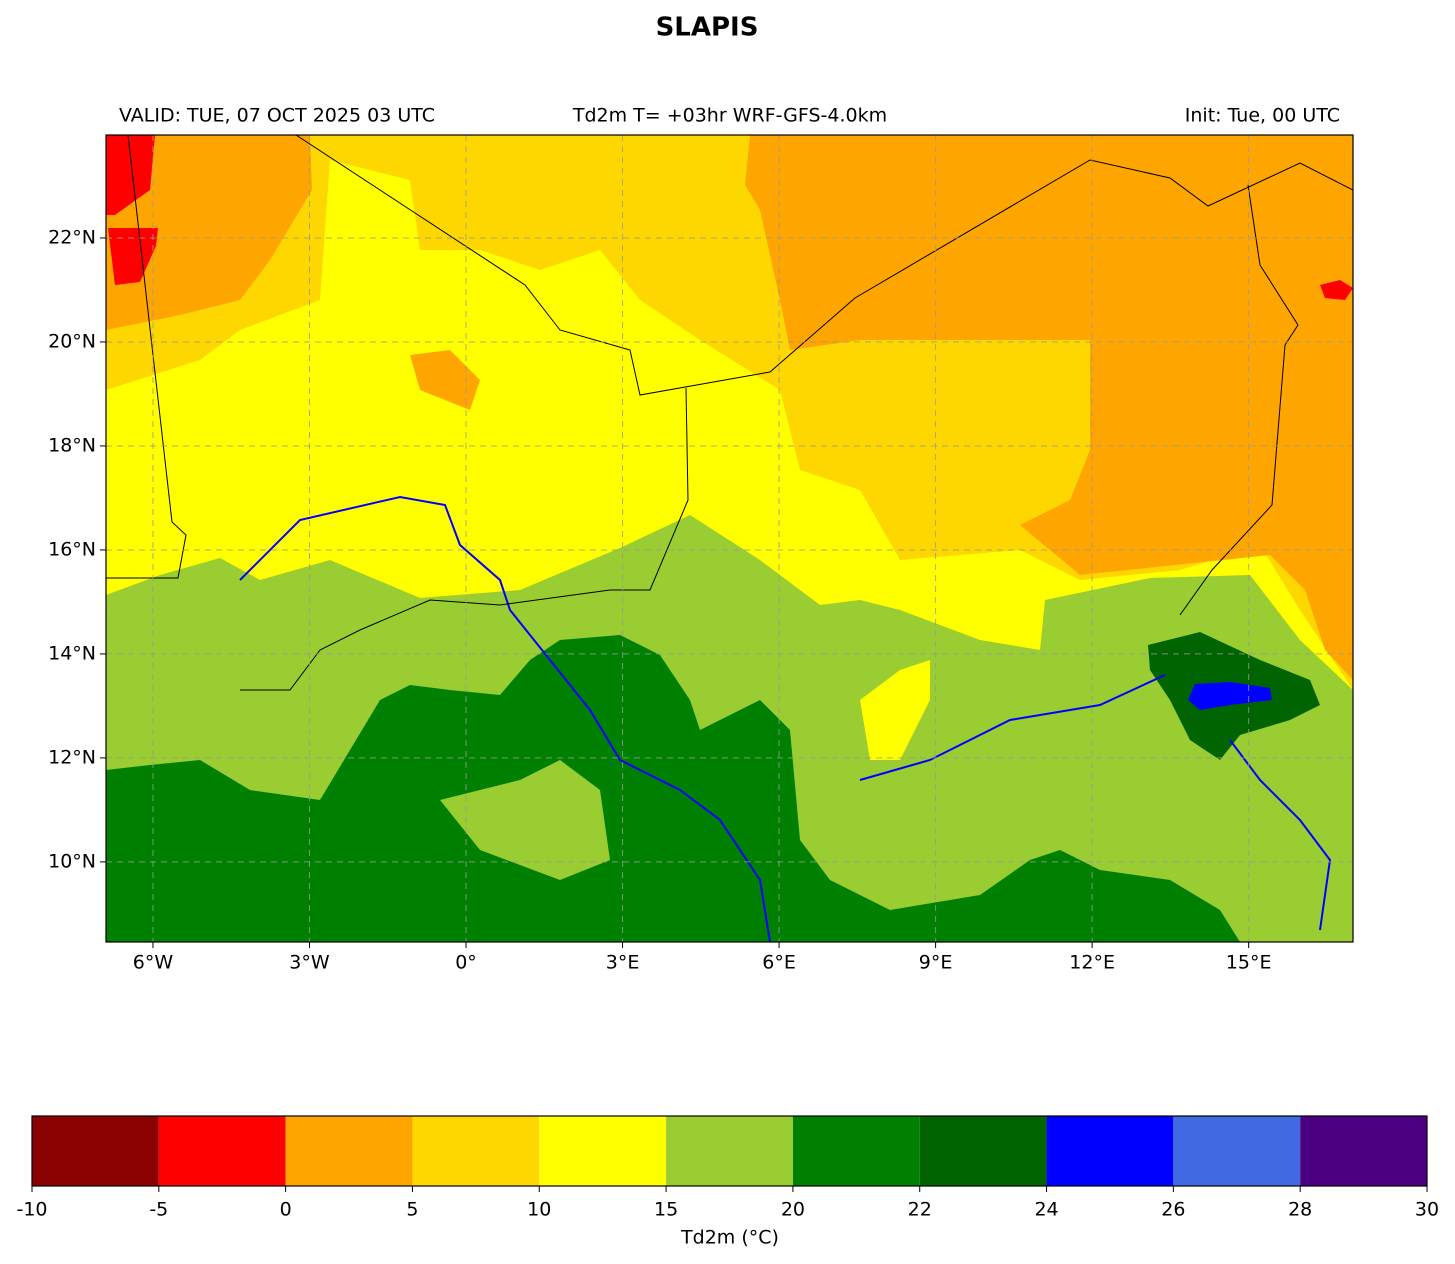  Describe the element at coordinates (525, 820) in the screenshot. I see `field-green` at that location.